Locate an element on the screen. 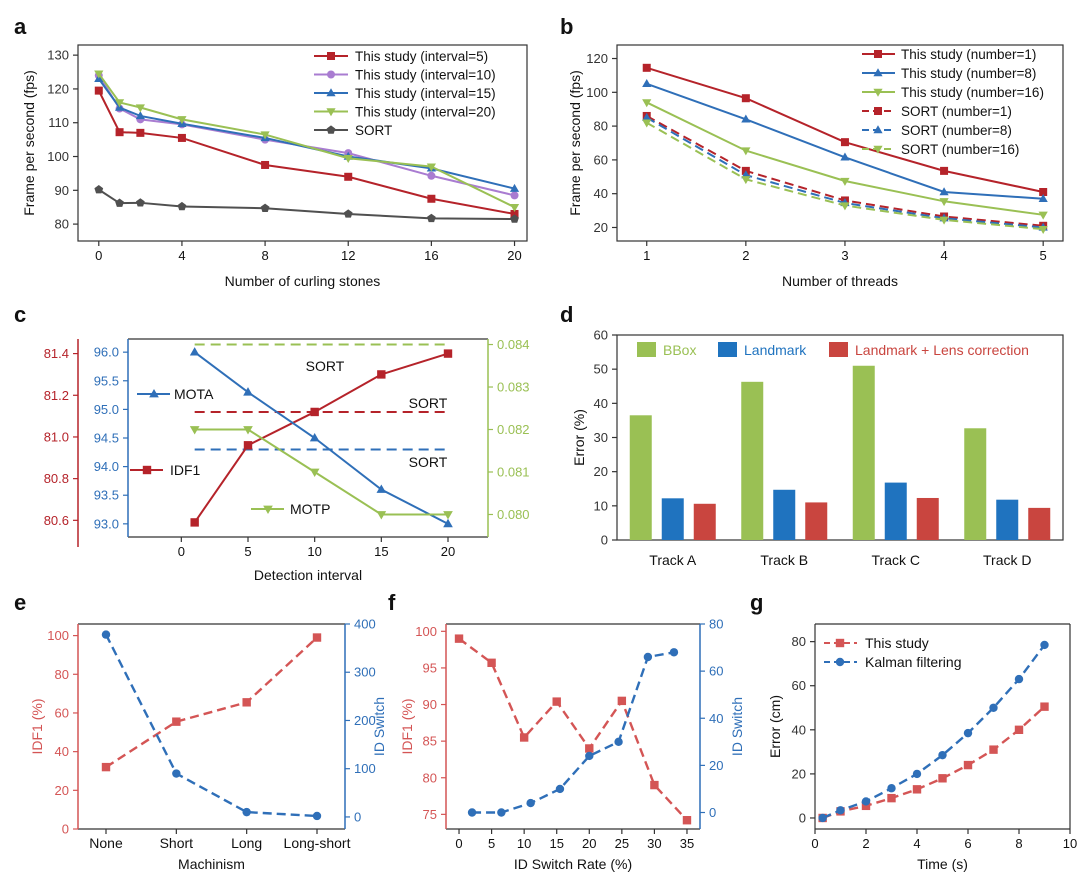 The height and width of the screenshot is (881, 1080). f-series-line is located at coordinates (573, 729).